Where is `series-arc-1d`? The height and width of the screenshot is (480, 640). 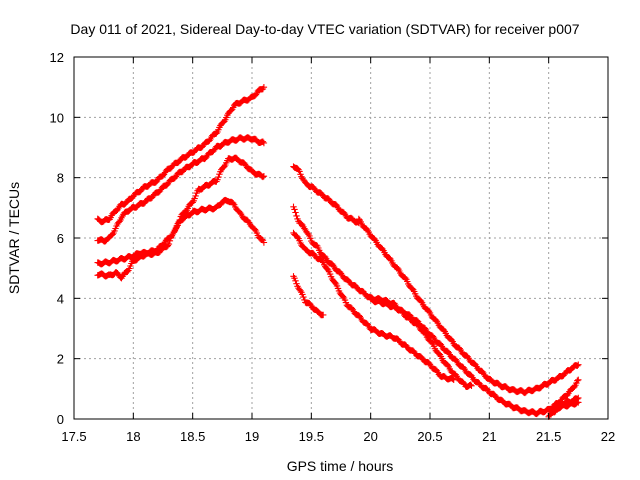 series-arc-1d is located at coordinates (181, 239).